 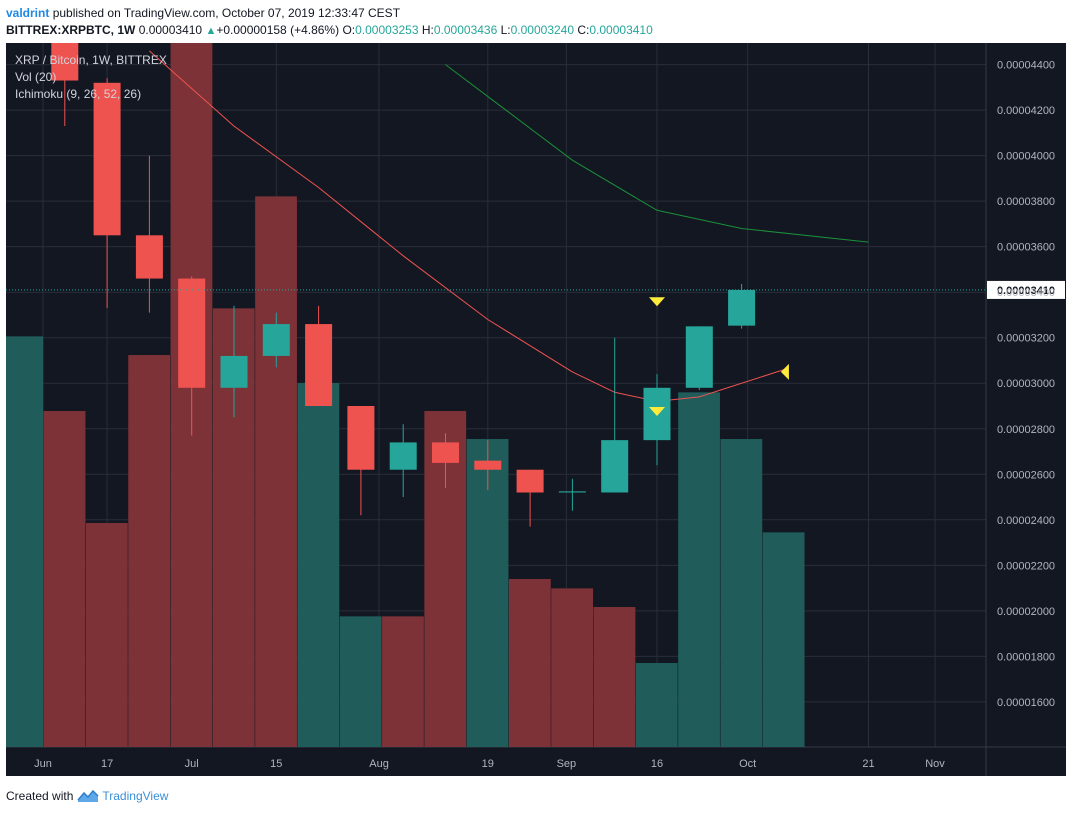 What do you see at coordinates (1026, 248) in the screenshot?
I see `y-tick-label: 0.00003600` at bounding box center [1026, 248].